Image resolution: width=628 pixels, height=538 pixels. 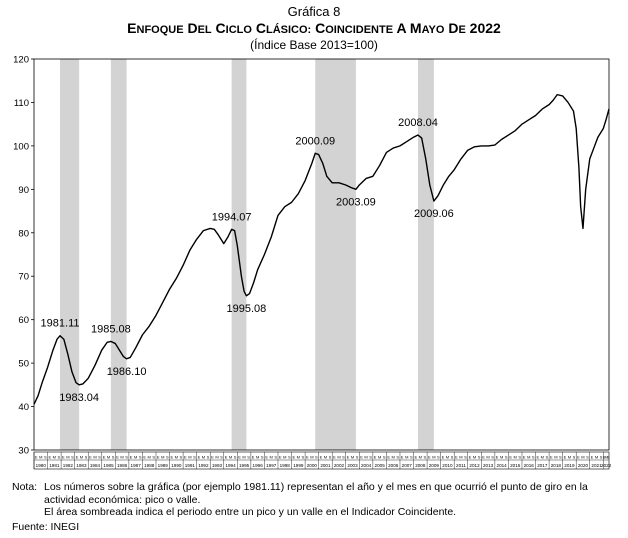 I want to click on turning-point-label: 1994.07, so click(x=232, y=217).